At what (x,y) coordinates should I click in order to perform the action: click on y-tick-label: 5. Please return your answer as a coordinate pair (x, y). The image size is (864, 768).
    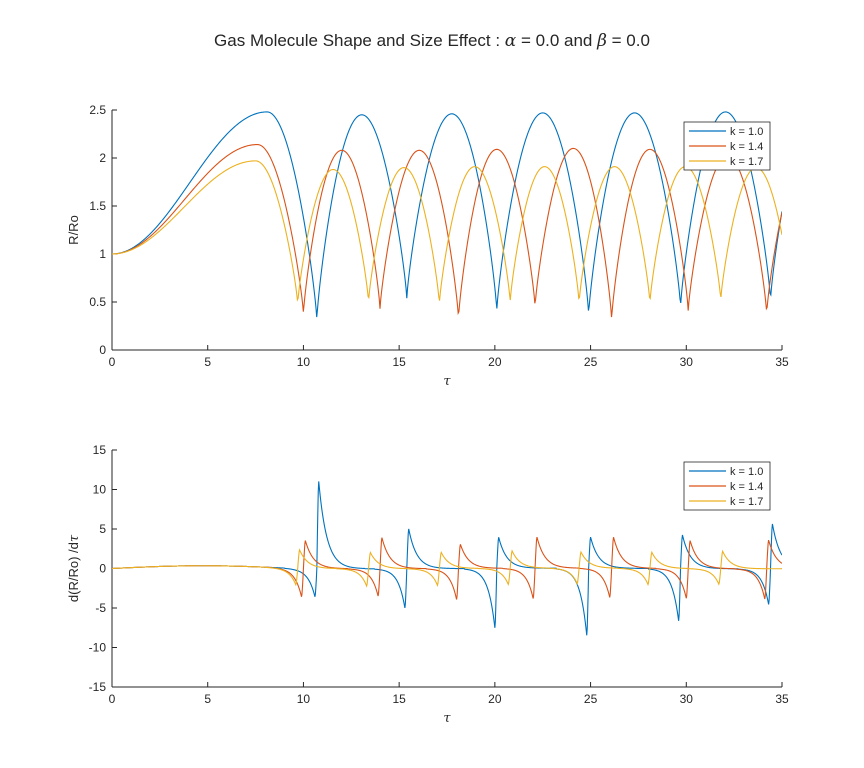
    Looking at the image, I should click on (102, 529).